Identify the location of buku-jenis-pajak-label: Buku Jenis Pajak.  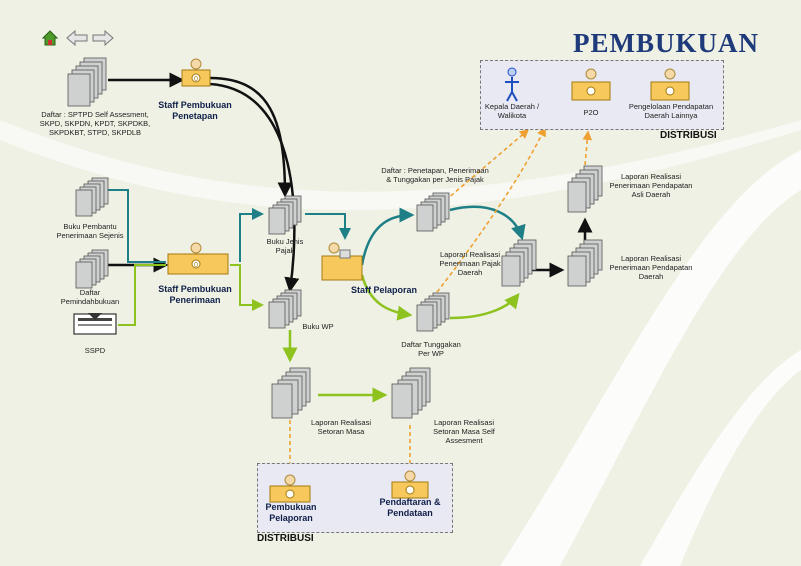
(285, 246).